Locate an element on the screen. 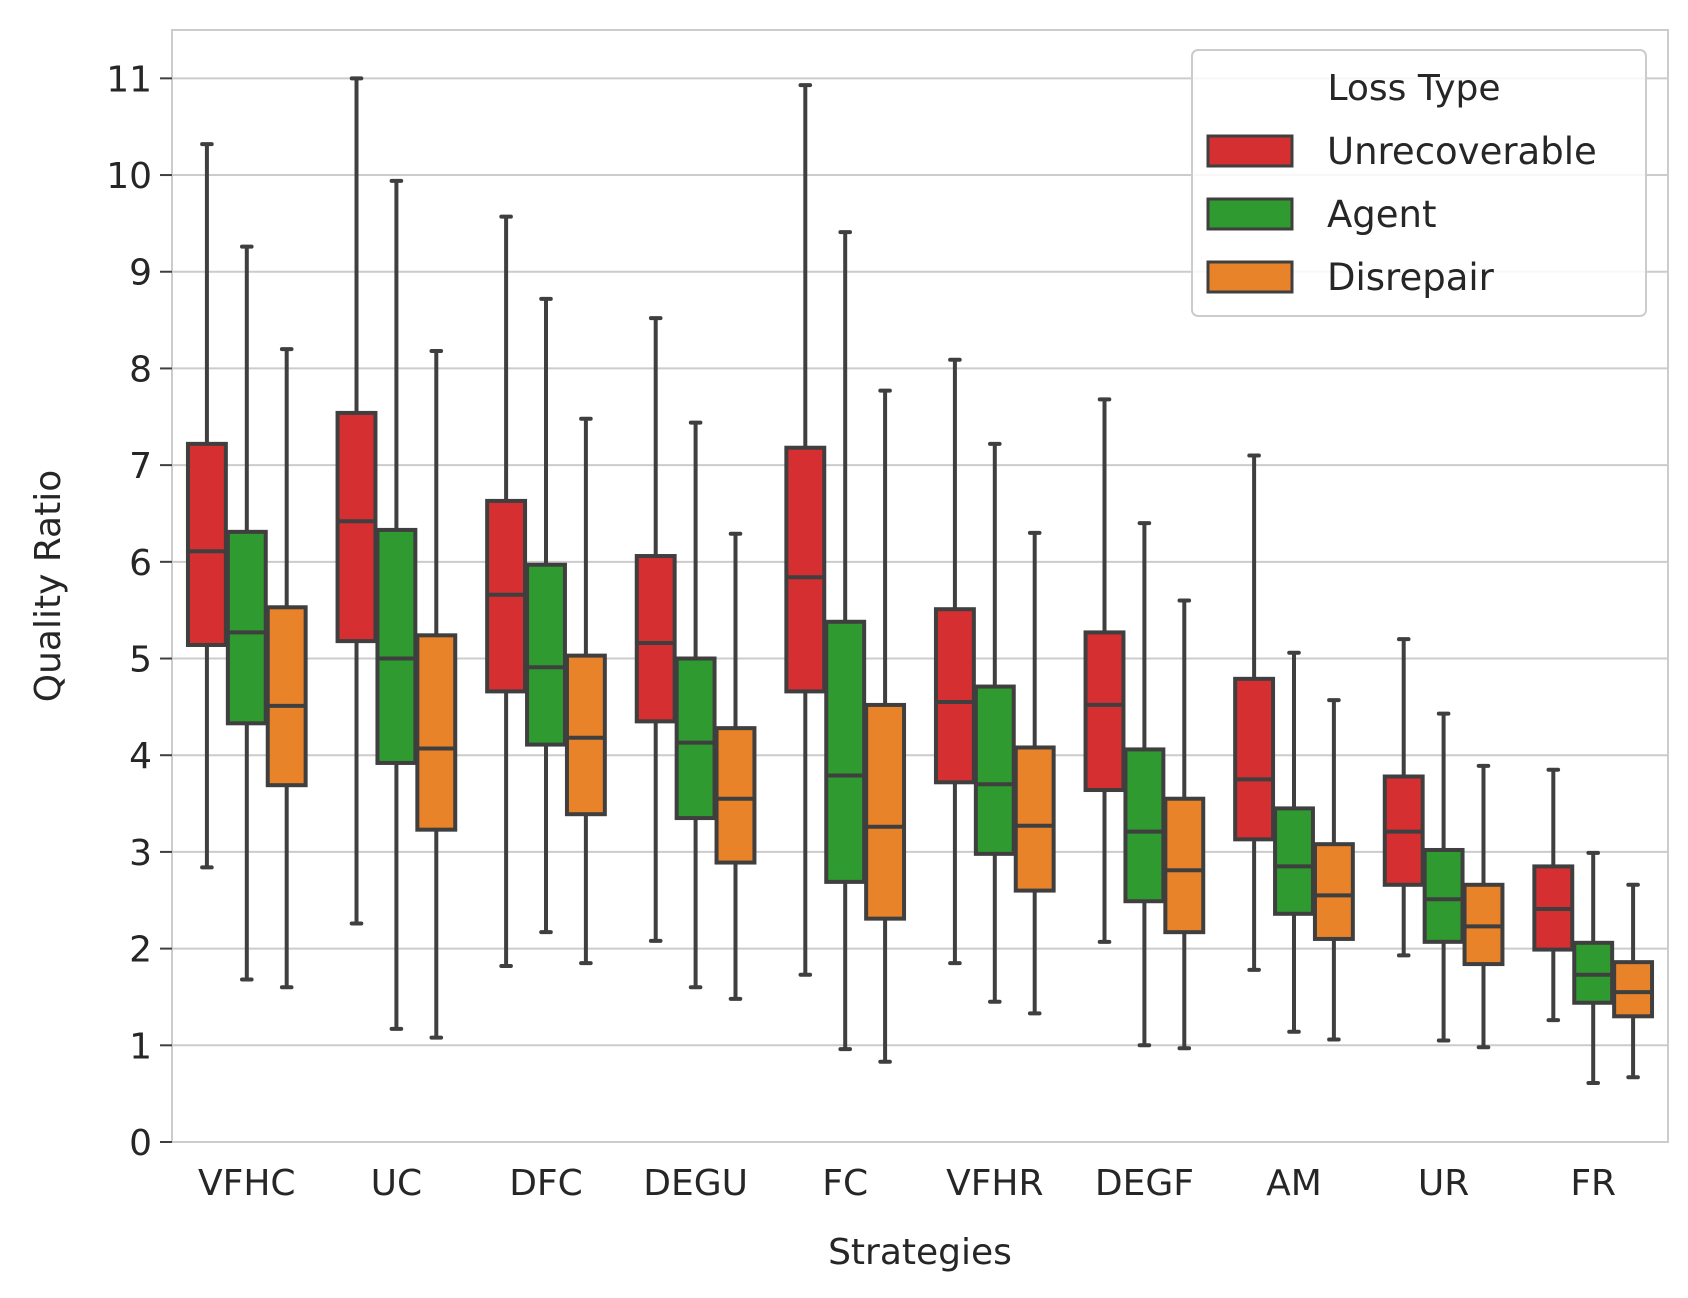  box-dfc-disrepair is located at coordinates (585, 691).